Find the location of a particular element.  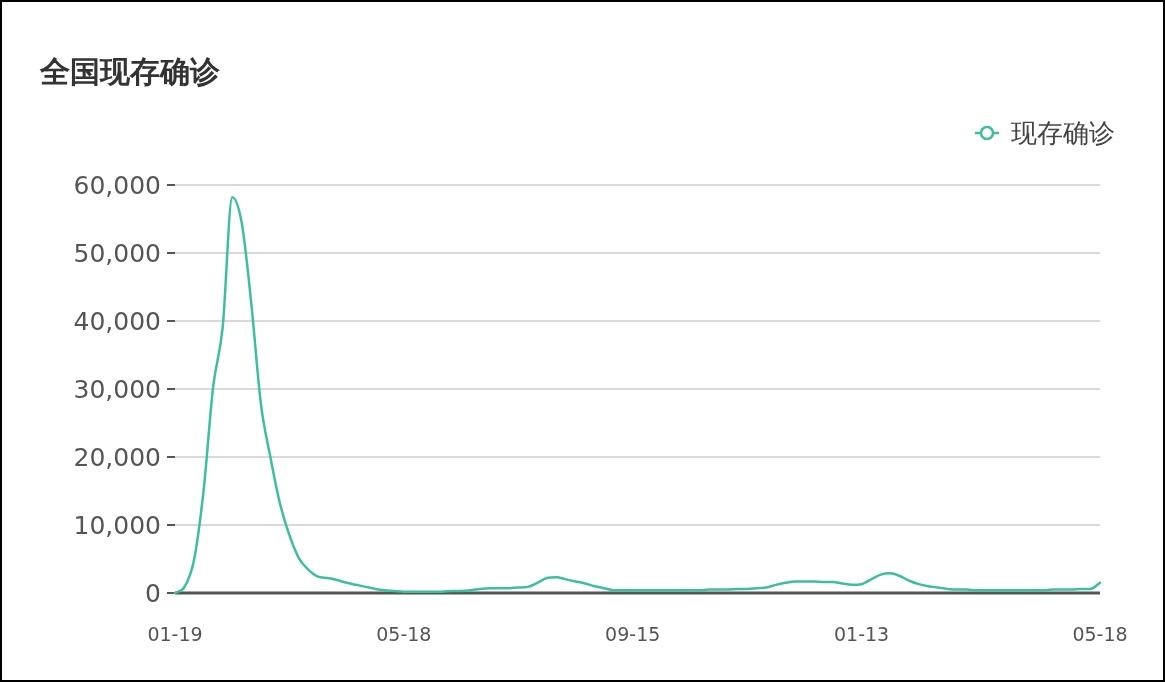

x-tick-label: 01-19 is located at coordinates (175, 634).